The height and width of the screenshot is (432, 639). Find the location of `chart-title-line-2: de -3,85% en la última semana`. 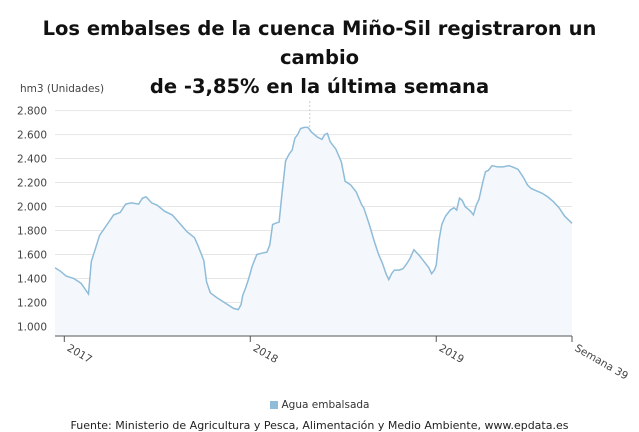

chart-title-line-2: de -3,85% en la última semana is located at coordinates (319, 86).